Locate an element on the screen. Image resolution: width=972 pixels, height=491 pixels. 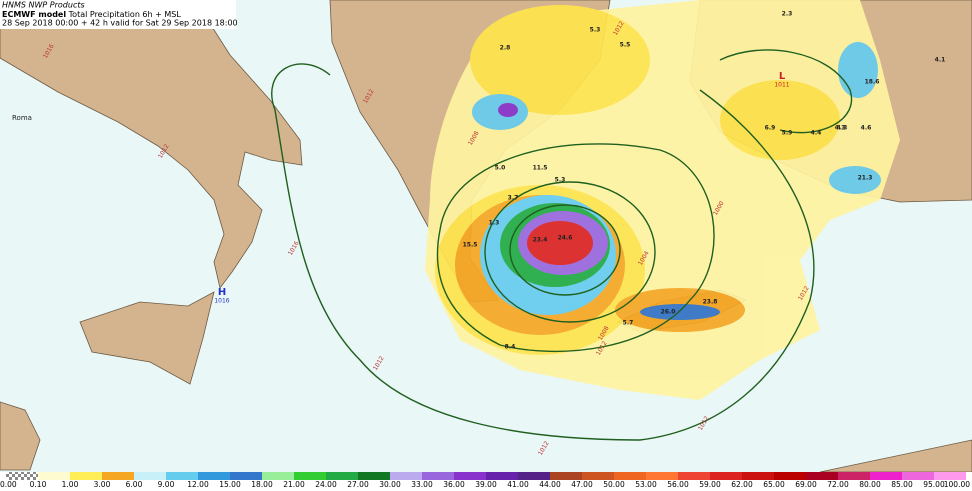
colorbar-label: 0.10 is located at coordinates (38, 484).